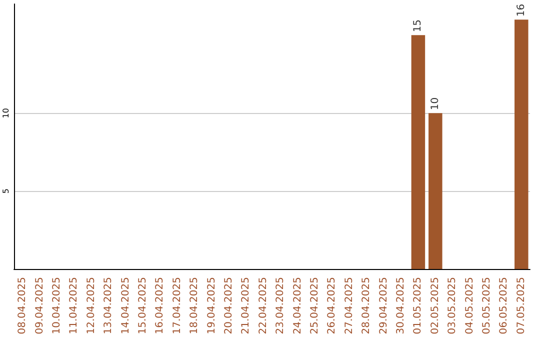  What do you see at coordinates (126, 305) in the screenshot?
I see `x-tick-label: 14.04.2025` at bounding box center [126, 305].